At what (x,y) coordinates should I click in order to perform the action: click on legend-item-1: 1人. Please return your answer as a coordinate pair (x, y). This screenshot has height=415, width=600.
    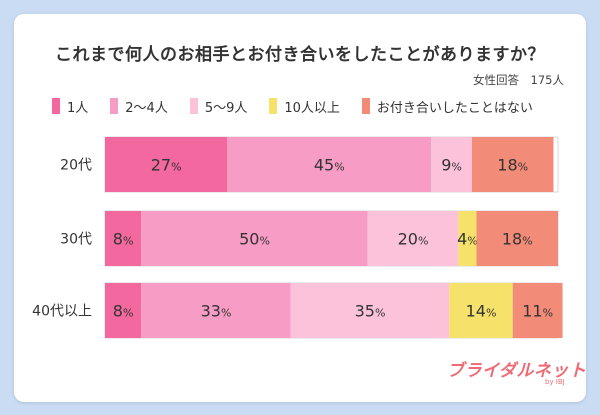
    Looking at the image, I should click on (70, 106).